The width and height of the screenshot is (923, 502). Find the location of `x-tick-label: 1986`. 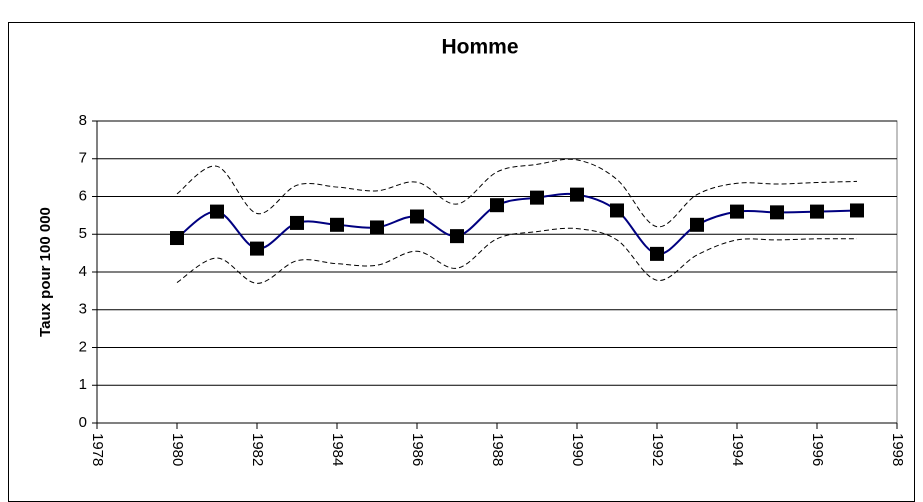

x-tick-label: 1986 is located at coordinates (417, 449).